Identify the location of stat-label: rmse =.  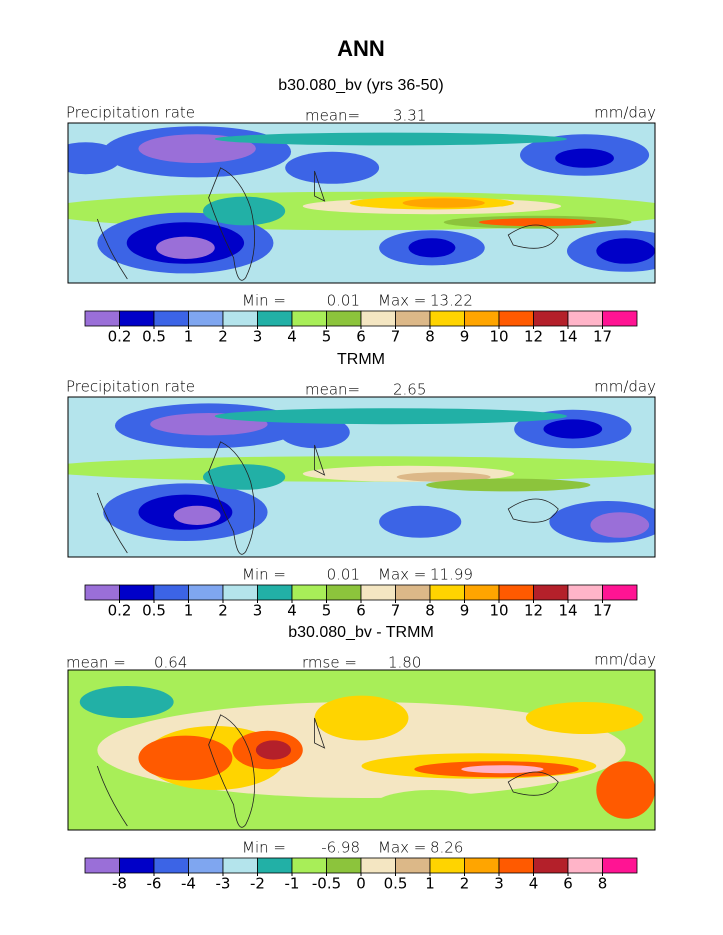
(329, 663).